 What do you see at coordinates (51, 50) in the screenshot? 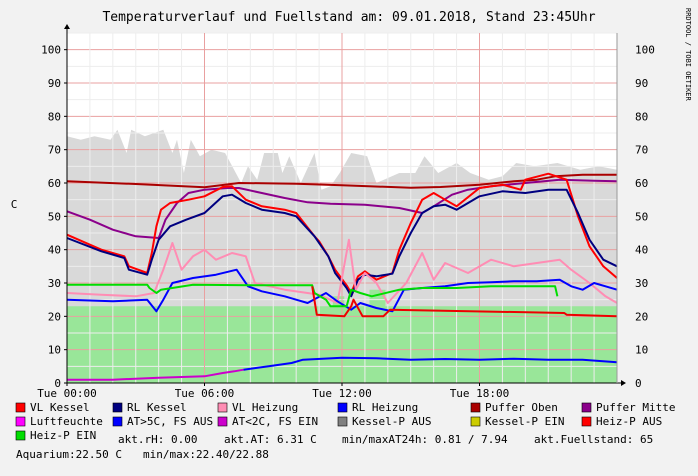
I see `y-tick-label: 100` at bounding box center [51, 50].